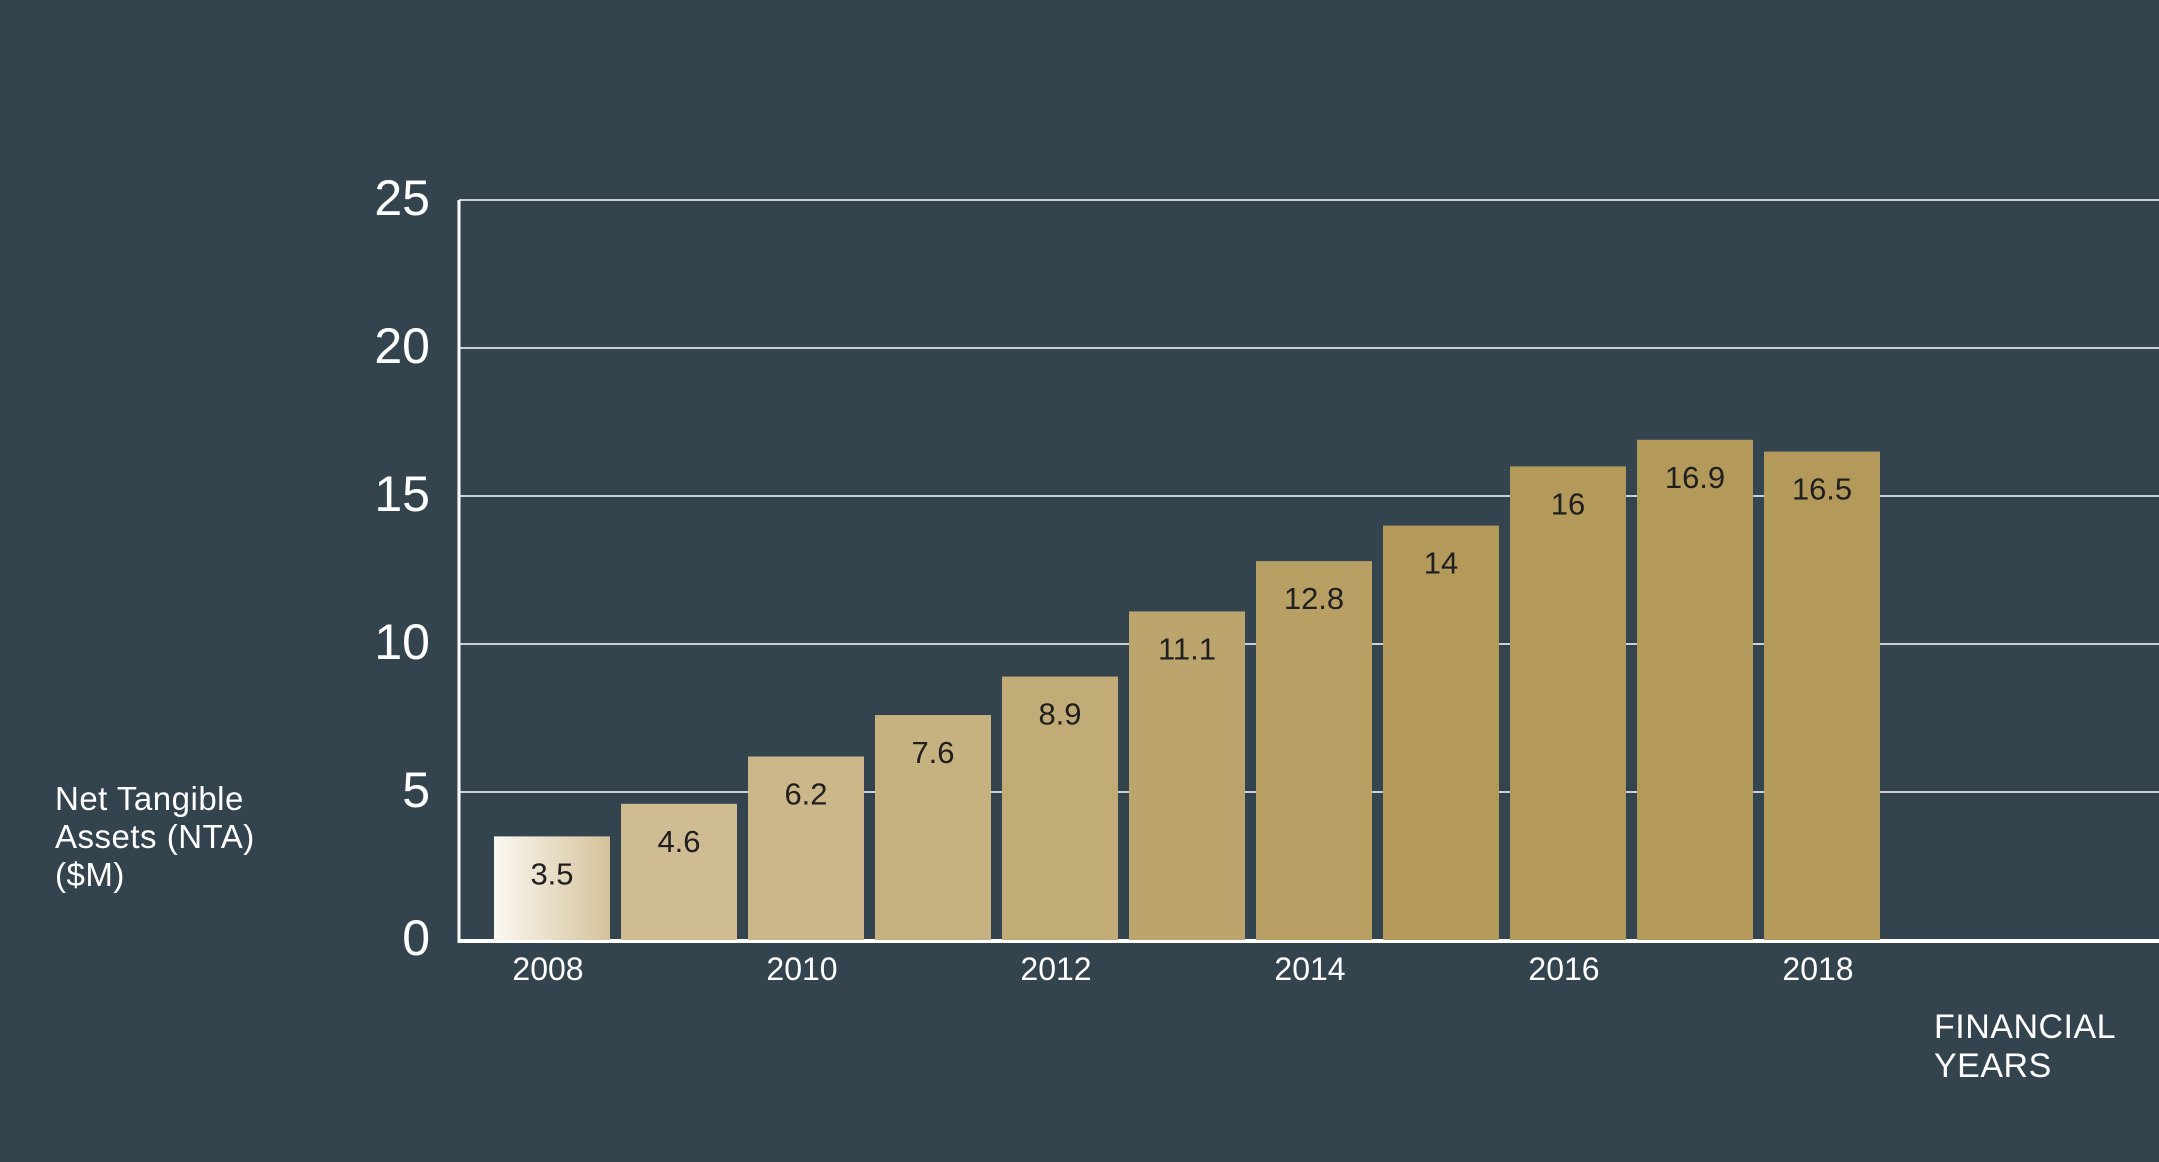 The height and width of the screenshot is (1162, 2159). I want to click on x-tick-label: 2010, so click(801, 969).